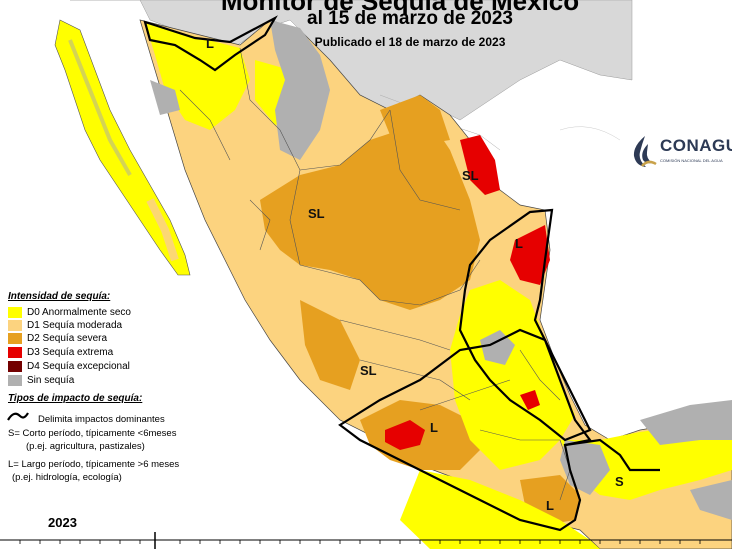 The width and height of the screenshot is (732, 549). Describe the element at coordinates (15, 352) in the screenshot. I see `d3-swatch` at that location.